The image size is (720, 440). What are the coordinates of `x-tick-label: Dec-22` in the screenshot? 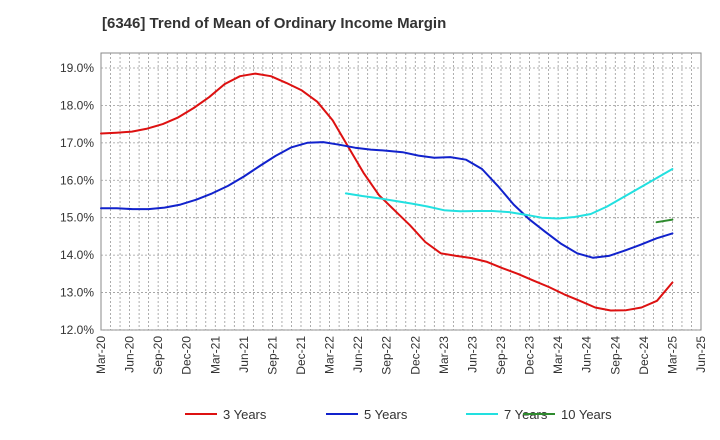 It's located at (415, 355).